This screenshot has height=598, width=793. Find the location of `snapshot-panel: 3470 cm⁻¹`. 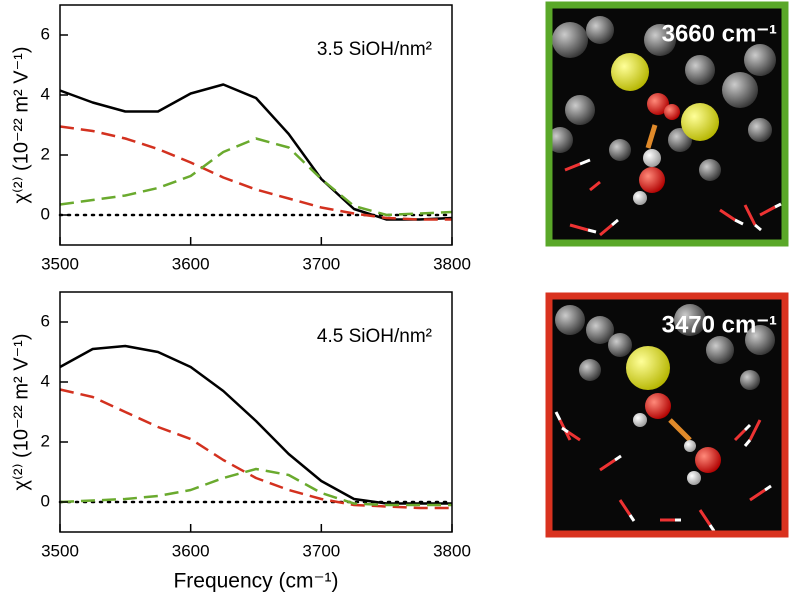

snapshot-panel: 3470 cm⁻¹ is located at coordinates (667, 415).